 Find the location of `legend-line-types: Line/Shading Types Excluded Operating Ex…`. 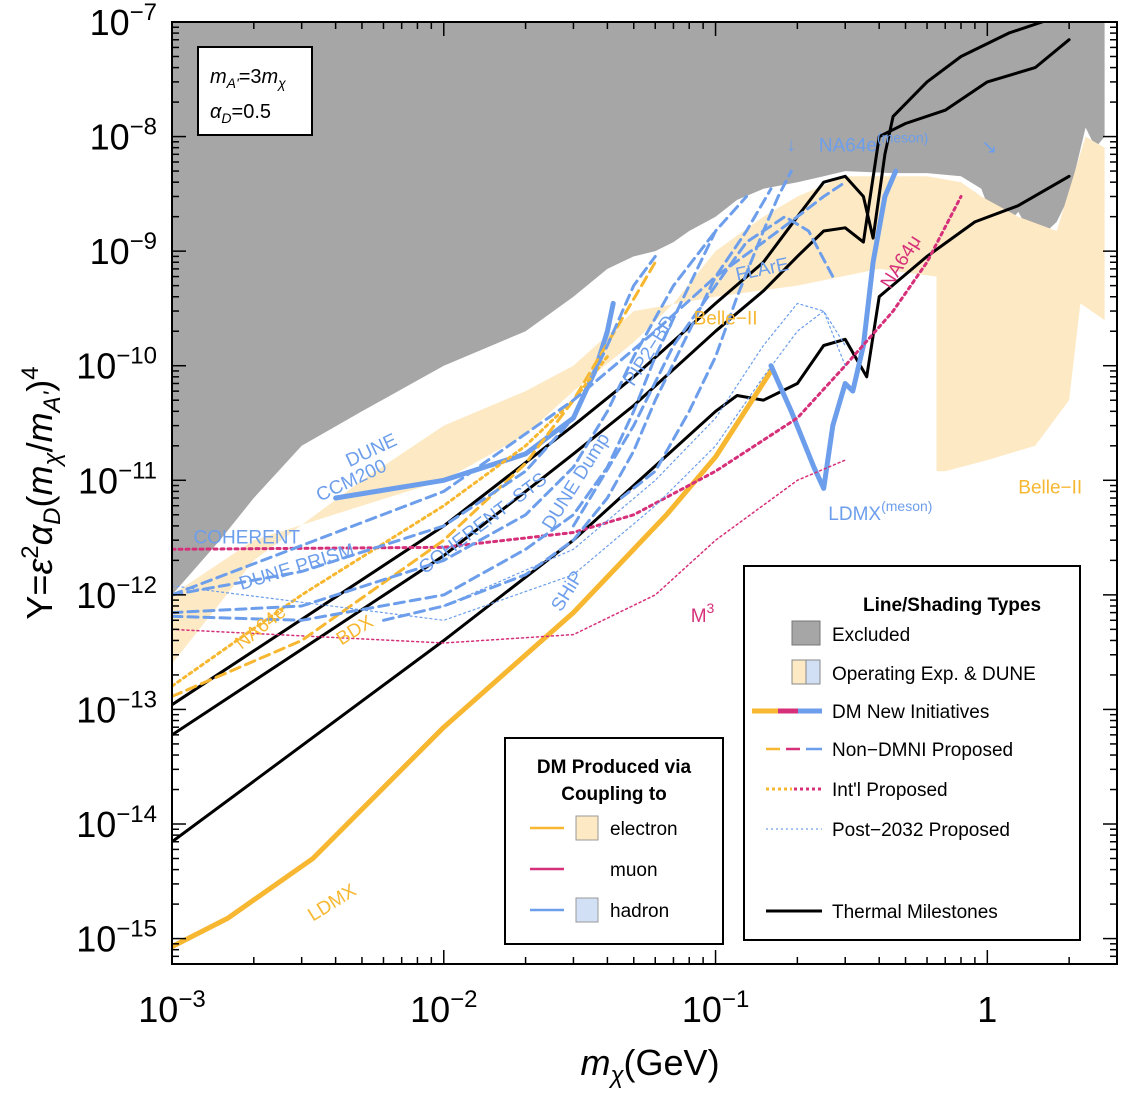

legend-line-types: Line/Shading Types Excluded Operating Ex… is located at coordinates (912, 753).